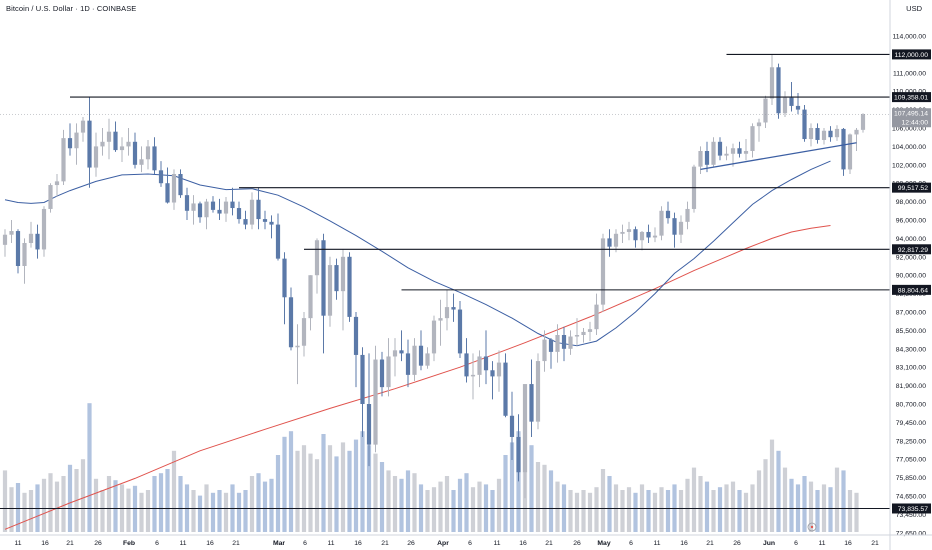 Image resolution: width=932 pixels, height=550 pixels. I want to click on time-tick-label: 21, so click(549, 543).